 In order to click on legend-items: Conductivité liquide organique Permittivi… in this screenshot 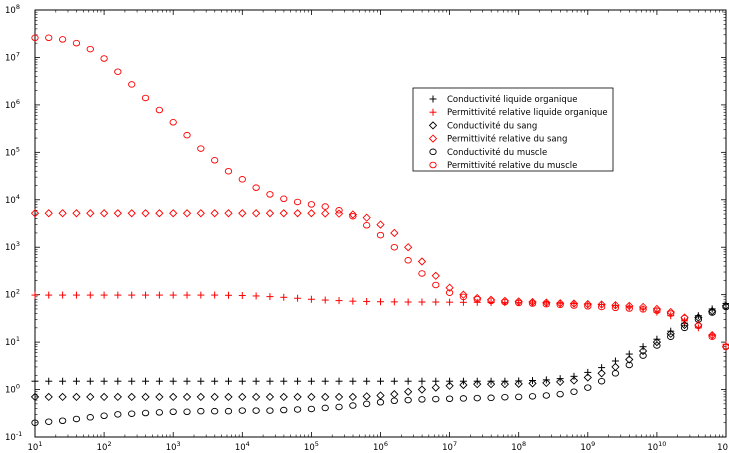, I will do `click(518, 132)`.